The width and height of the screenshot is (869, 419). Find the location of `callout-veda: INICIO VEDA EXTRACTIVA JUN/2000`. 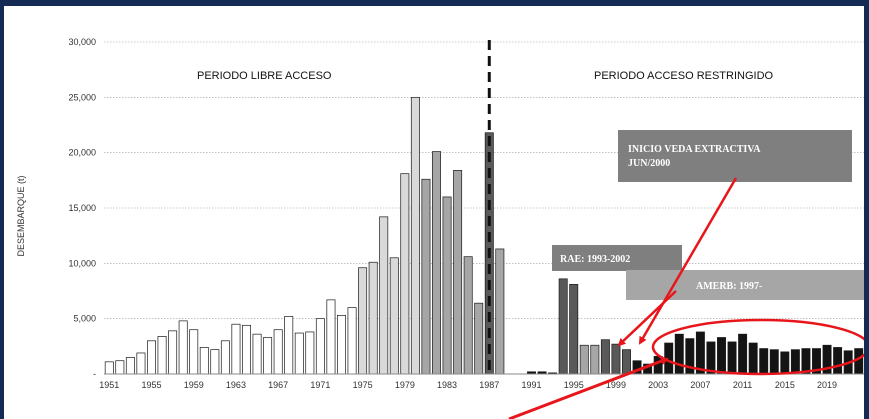

callout-veda: INICIO VEDA EXTRACTIVA JUN/2000 is located at coordinates (735, 156).